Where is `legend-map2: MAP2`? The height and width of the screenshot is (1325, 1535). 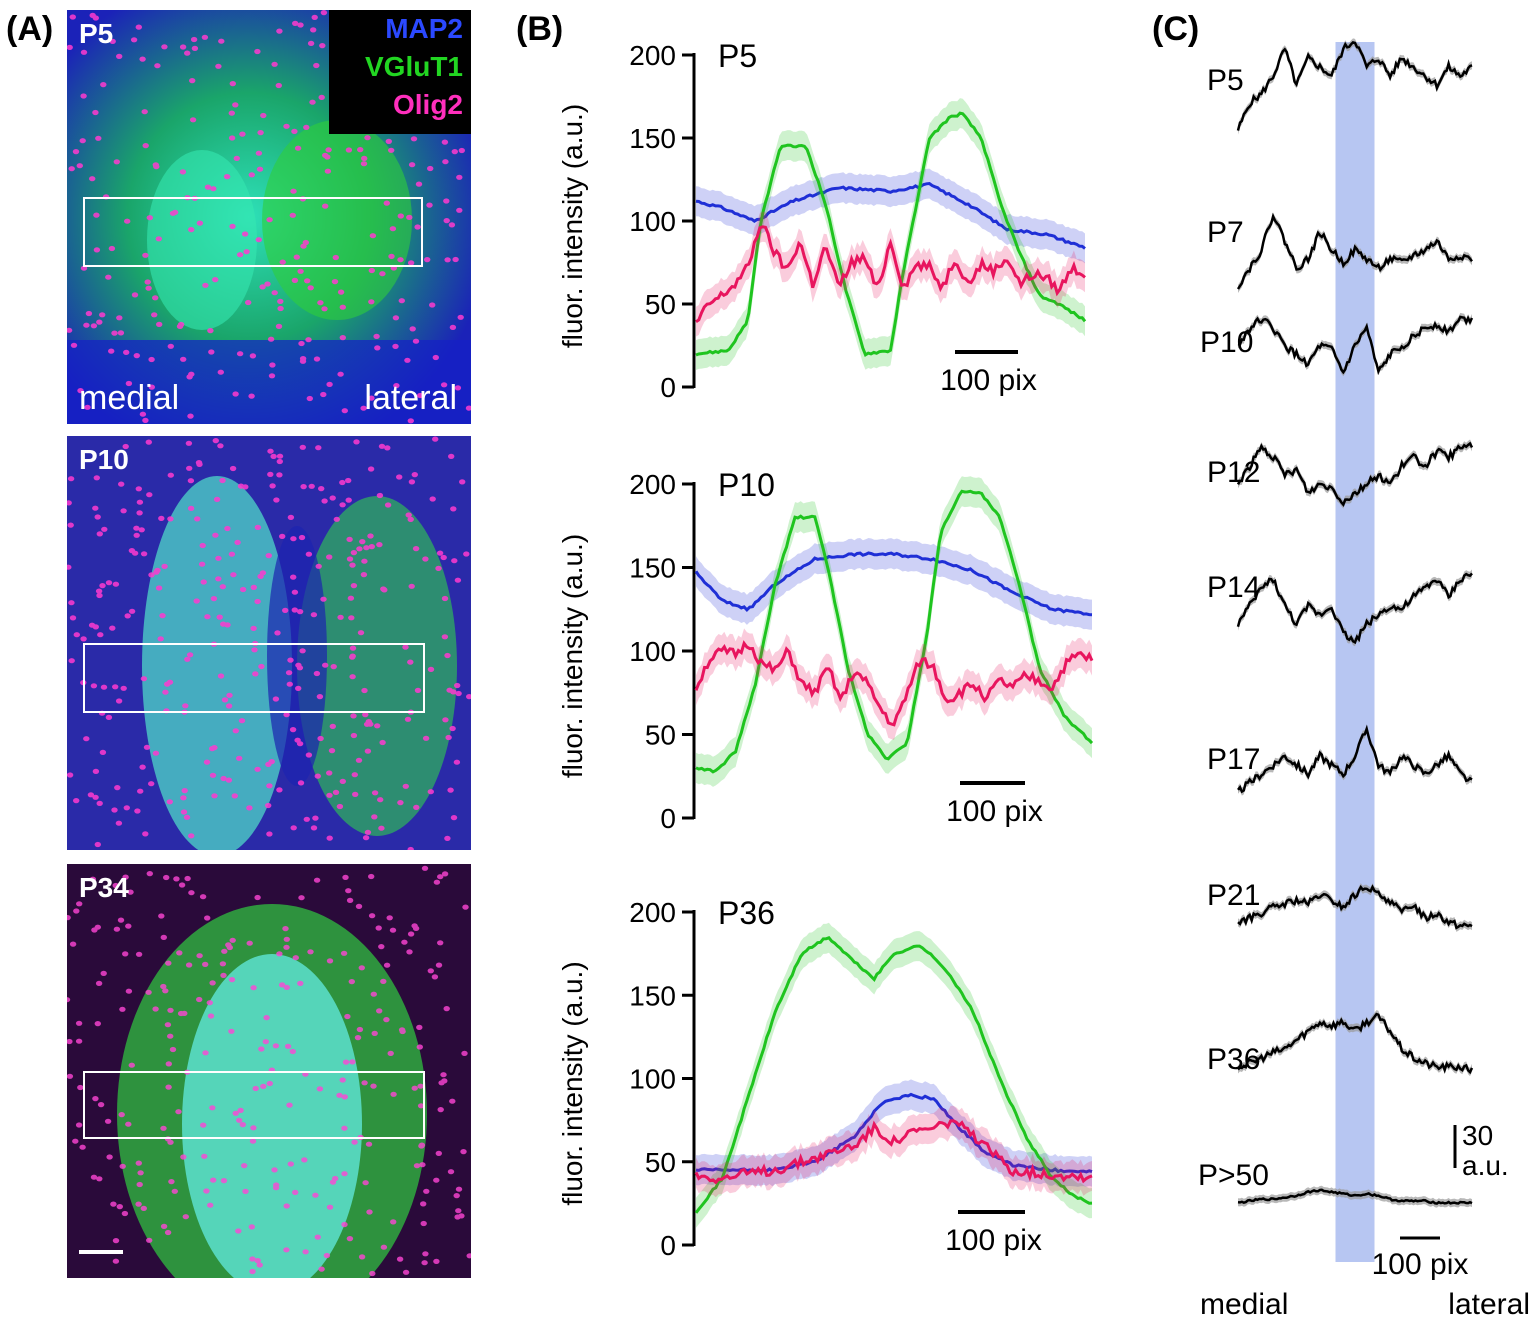
legend-map2: MAP2 is located at coordinates (424, 28).